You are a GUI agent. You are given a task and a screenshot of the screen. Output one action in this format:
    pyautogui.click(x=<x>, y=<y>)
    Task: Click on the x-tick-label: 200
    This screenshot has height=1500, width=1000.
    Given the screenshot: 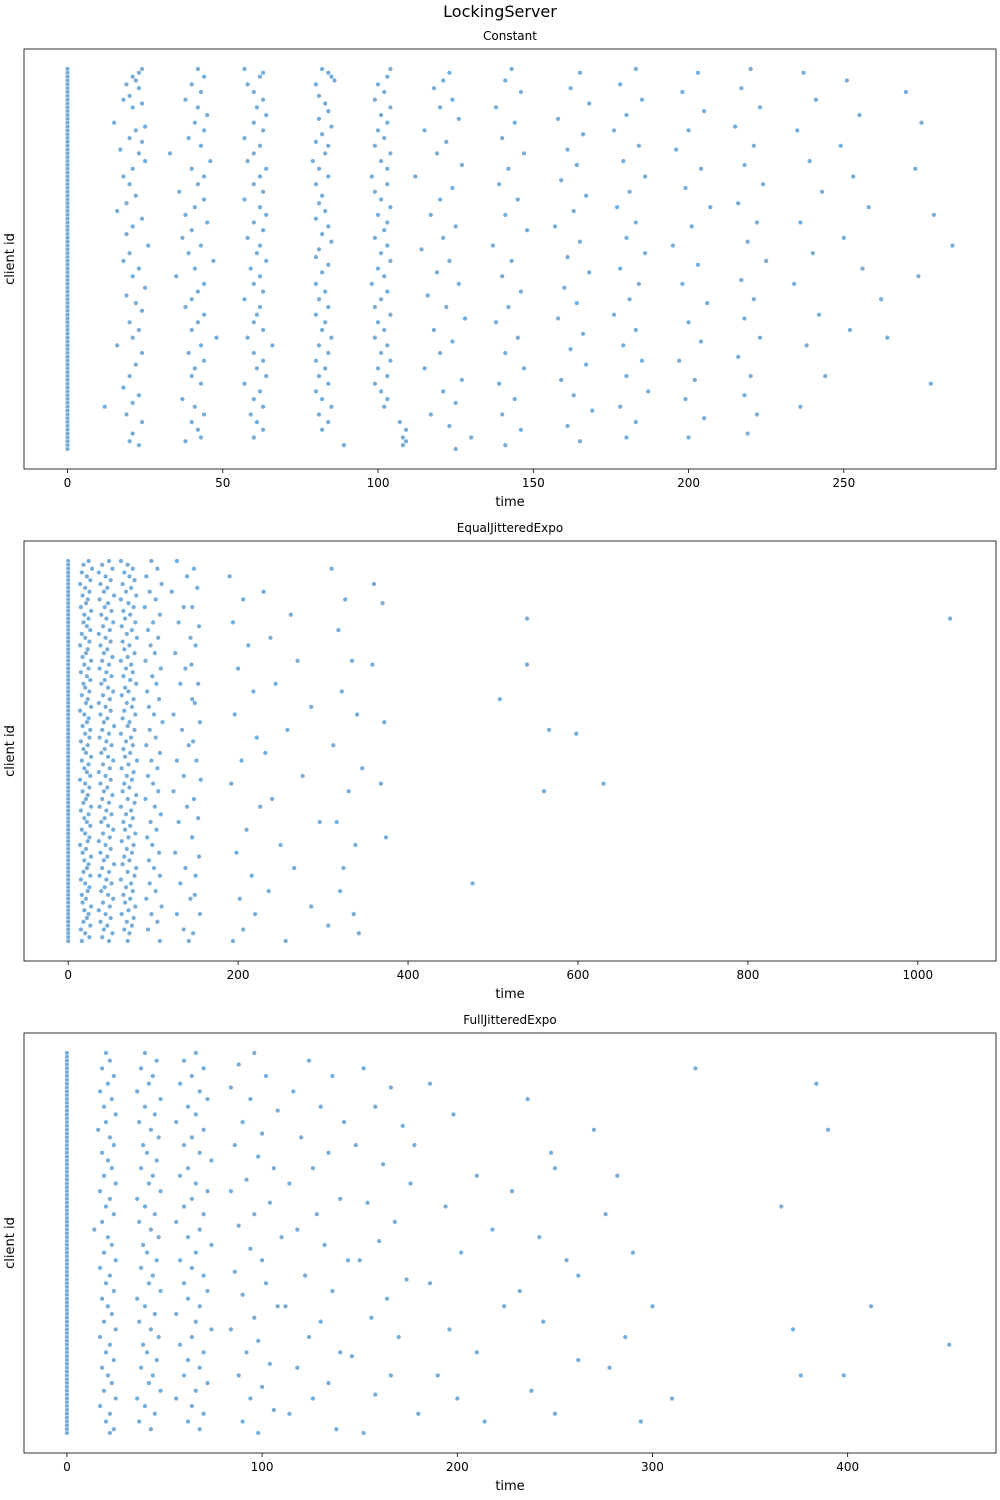 What is the action you would take?
    pyautogui.click(x=457, y=1467)
    